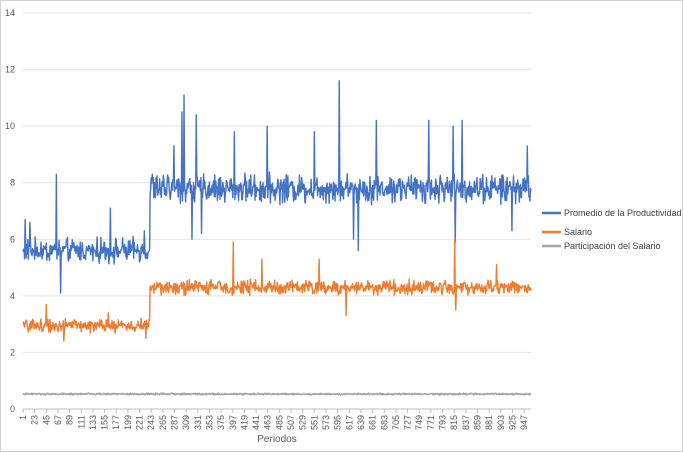 This screenshot has width=683, height=452. Describe the element at coordinates (12, 409) in the screenshot. I see `y-tick-label: 0` at that location.